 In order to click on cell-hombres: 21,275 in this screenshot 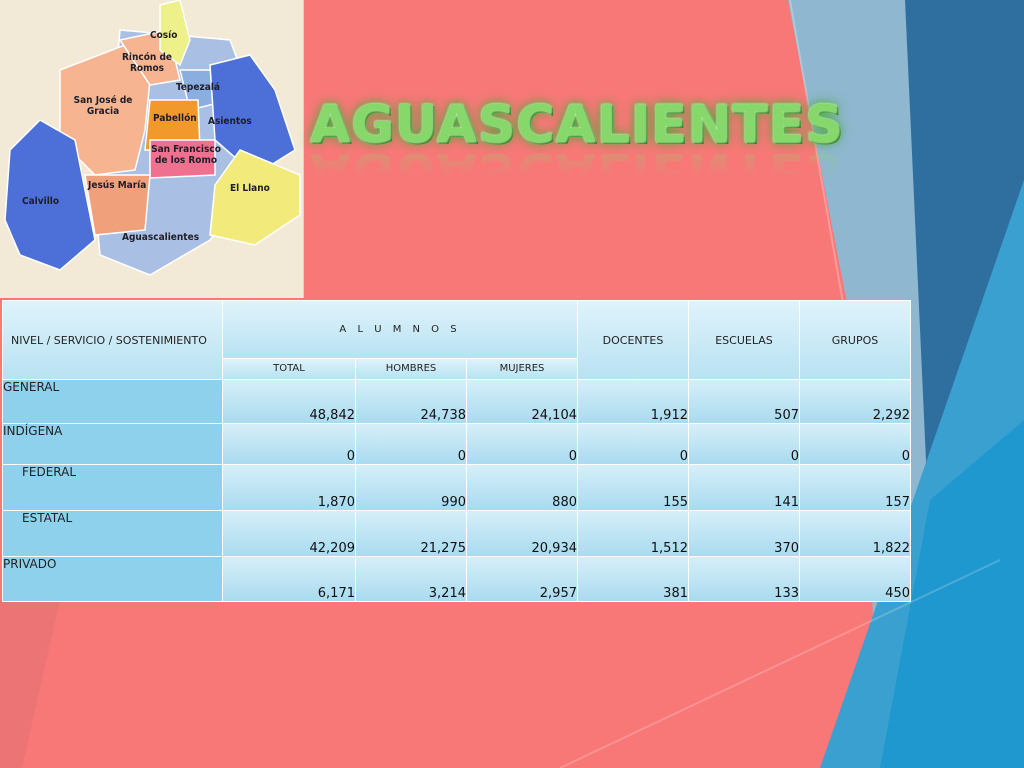, I will do `click(411, 533)`.